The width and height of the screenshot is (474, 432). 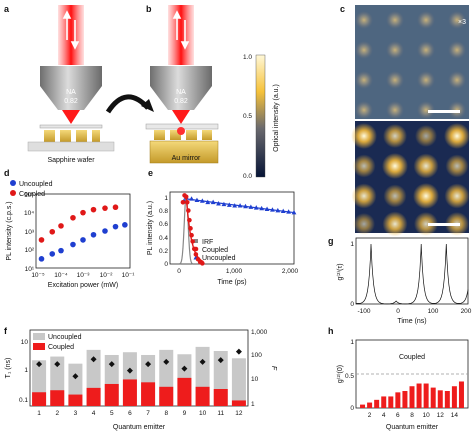 I want to click on x-axis-label: Excitation power (mW), so click(x=83, y=285).